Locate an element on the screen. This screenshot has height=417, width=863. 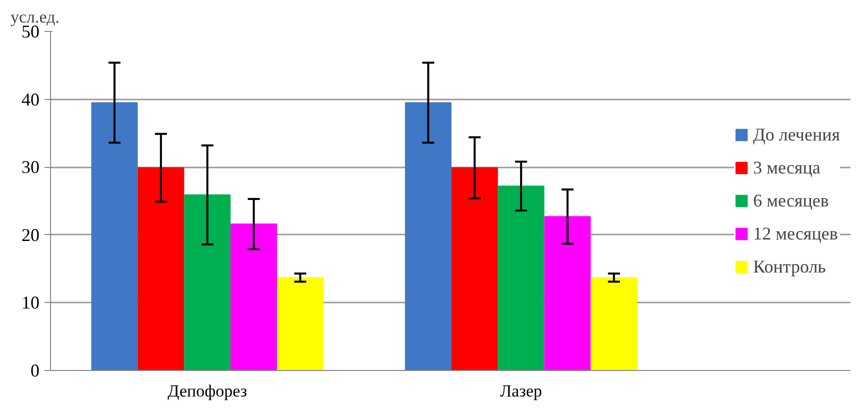
y-tick-label: 0 is located at coordinates (35, 370).